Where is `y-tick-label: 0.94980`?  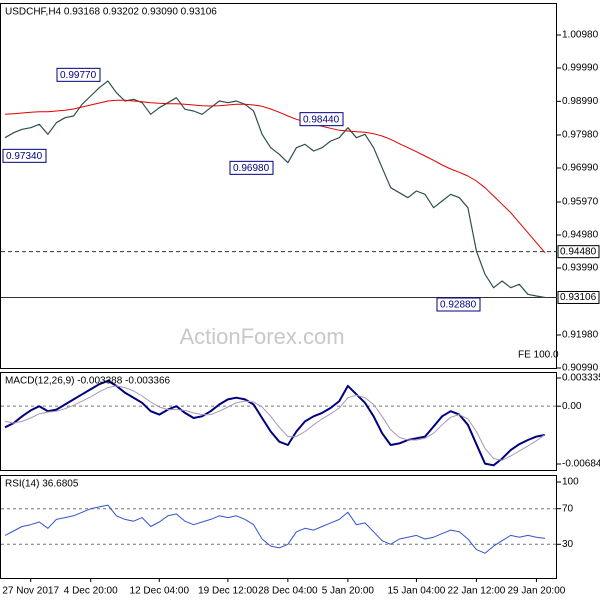 y-tick-label: 0.94980 is located at coordinates (580, 235).